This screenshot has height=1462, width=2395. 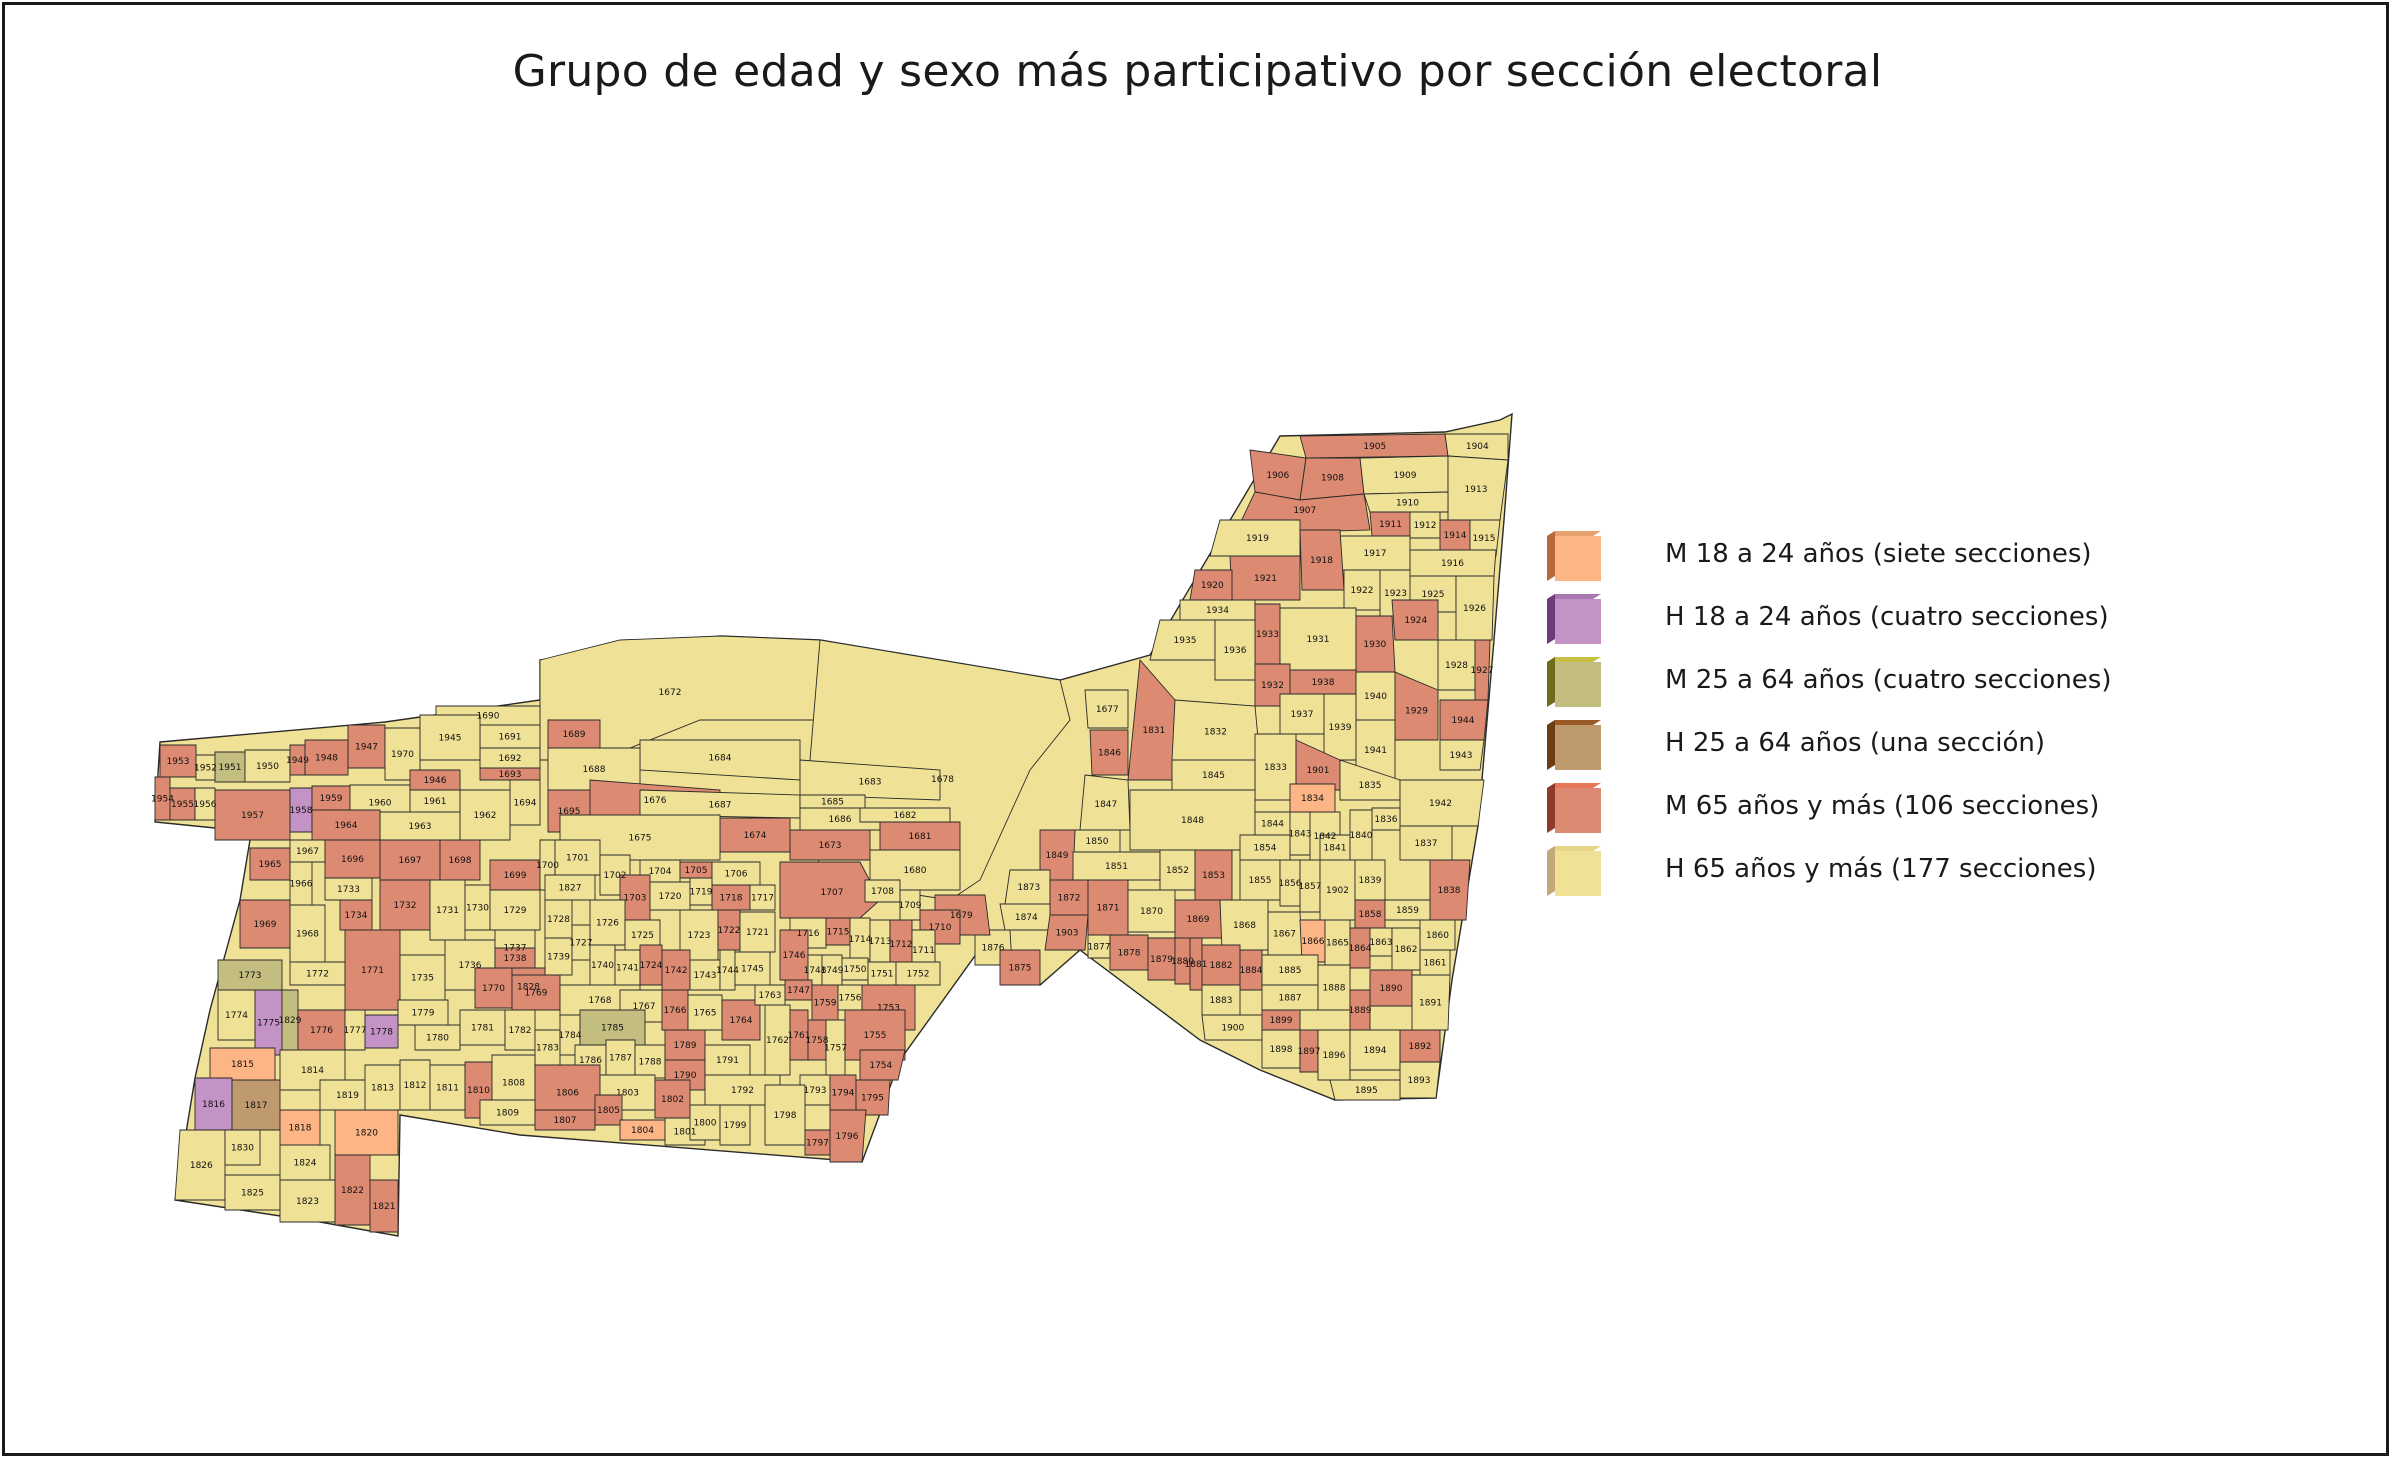 What do you see at coordinates (815, 971) in the screenshot?
I see `section-label-1748: 1748` at bounding box center [815, 971].